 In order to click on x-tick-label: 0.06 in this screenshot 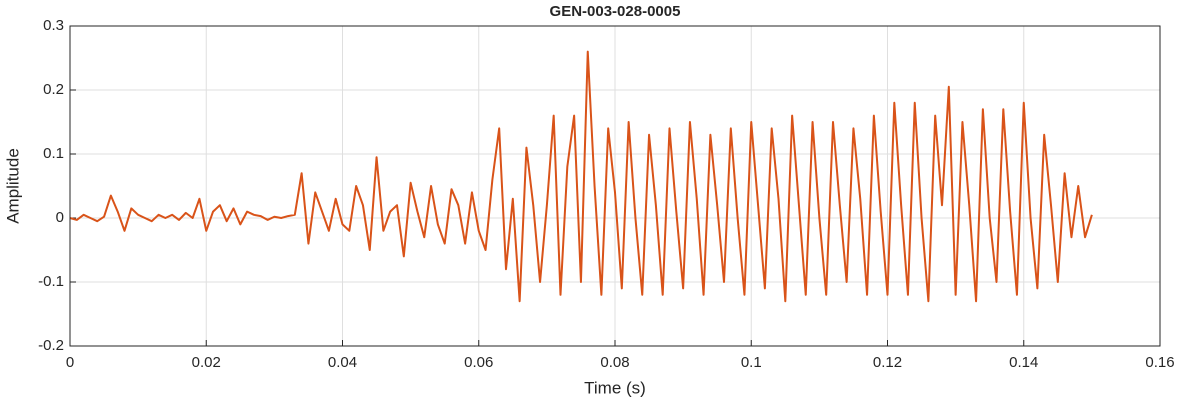, I will do `click(478, 362)`.